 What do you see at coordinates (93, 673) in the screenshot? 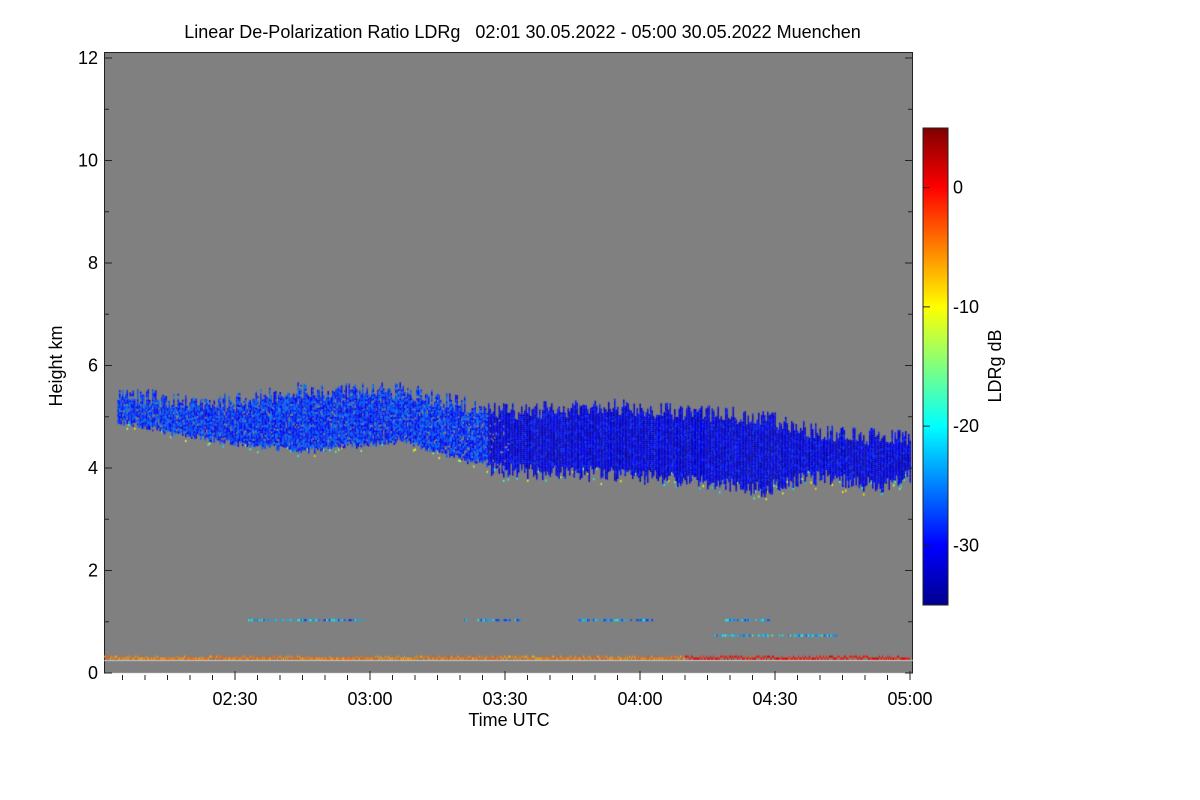
I see `y-tick-label: 0` at bounding box center [93, 673].